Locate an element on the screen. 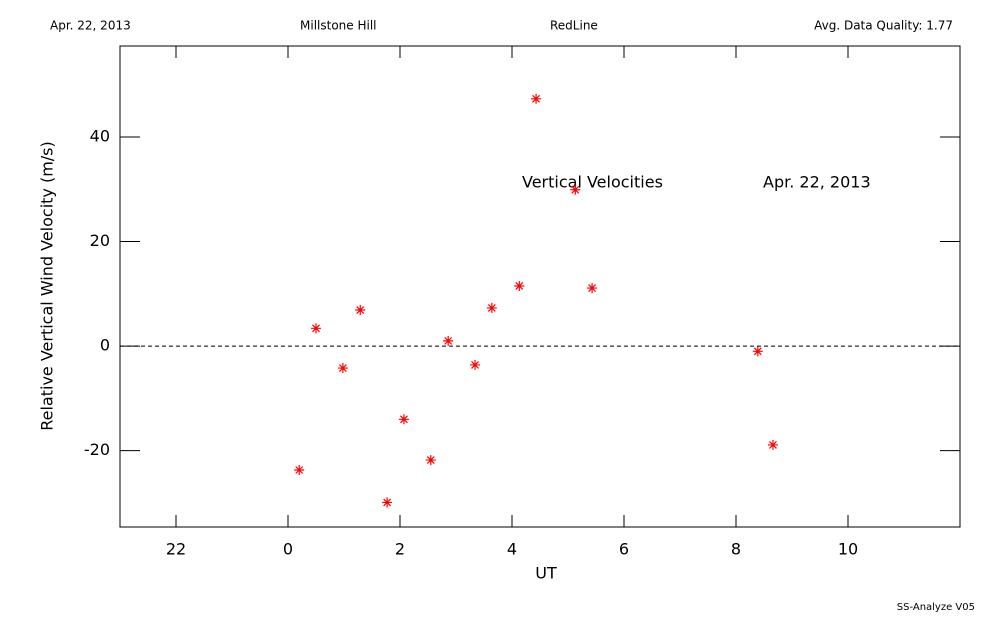 This screenshot has width=1000, height=625. y-tick-label: -20 is located at coordinates (97, 449).